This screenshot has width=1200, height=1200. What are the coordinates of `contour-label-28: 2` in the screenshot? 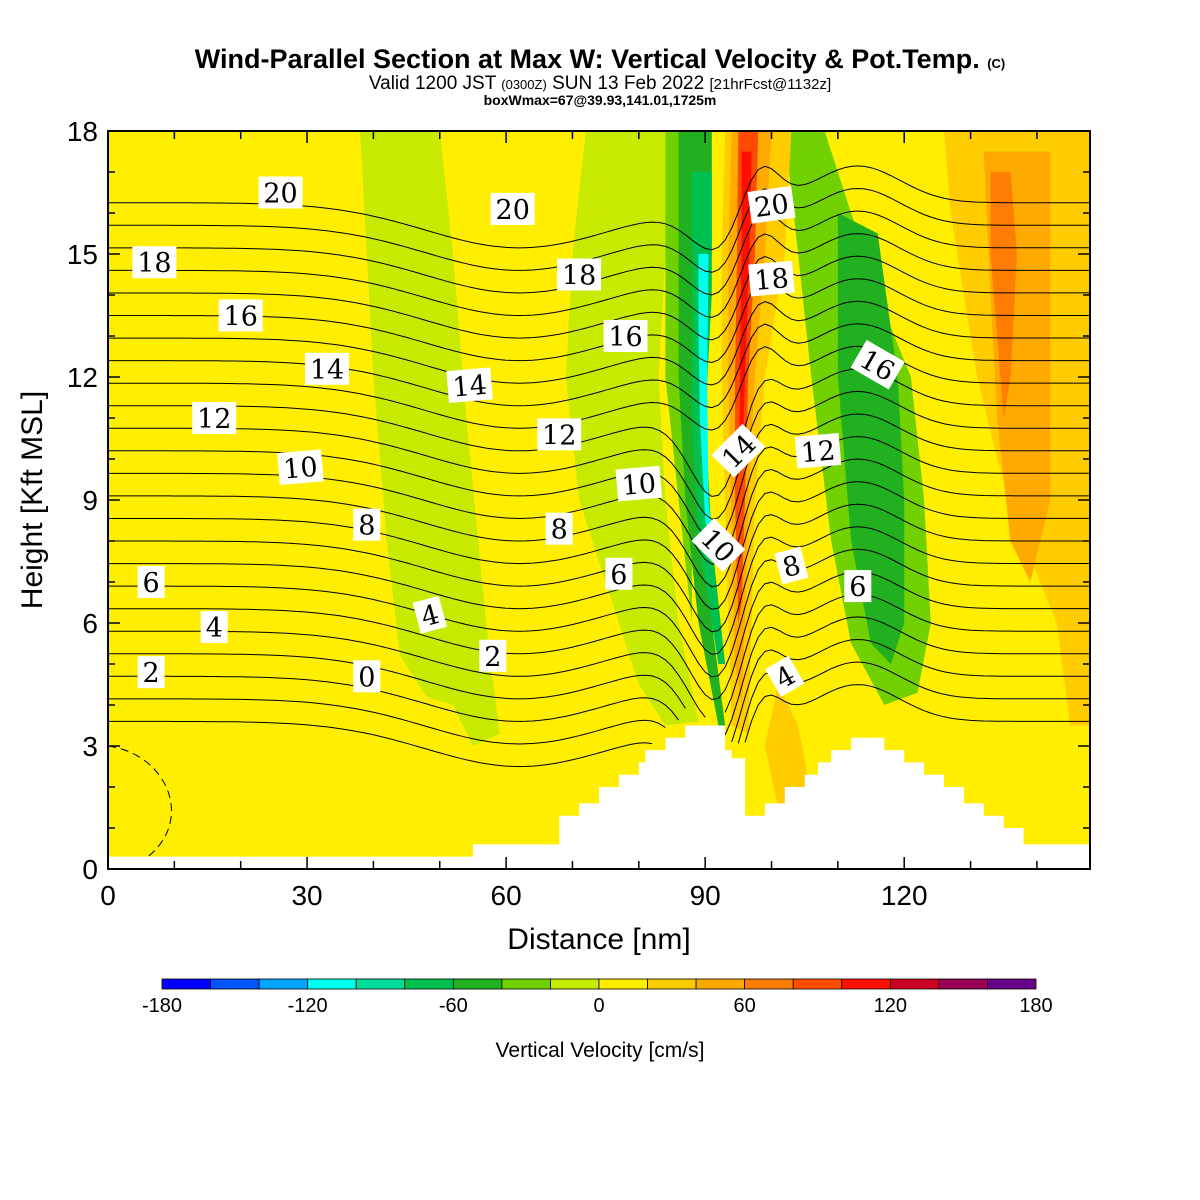 It's located at (493, 656).